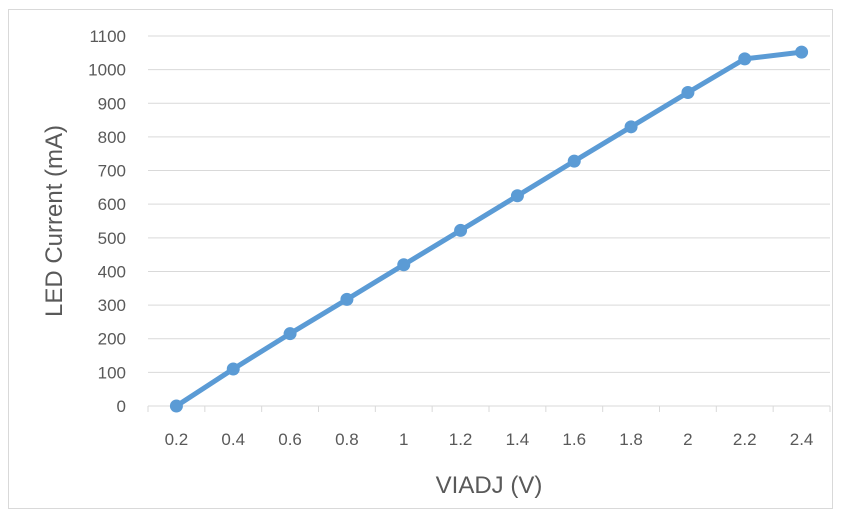 Image resolution: width=841 pixels, height=510 pixels. Describe the element at coordinates (112, 238) in the screenshot. I see `y-tick-label: 500` at that location.